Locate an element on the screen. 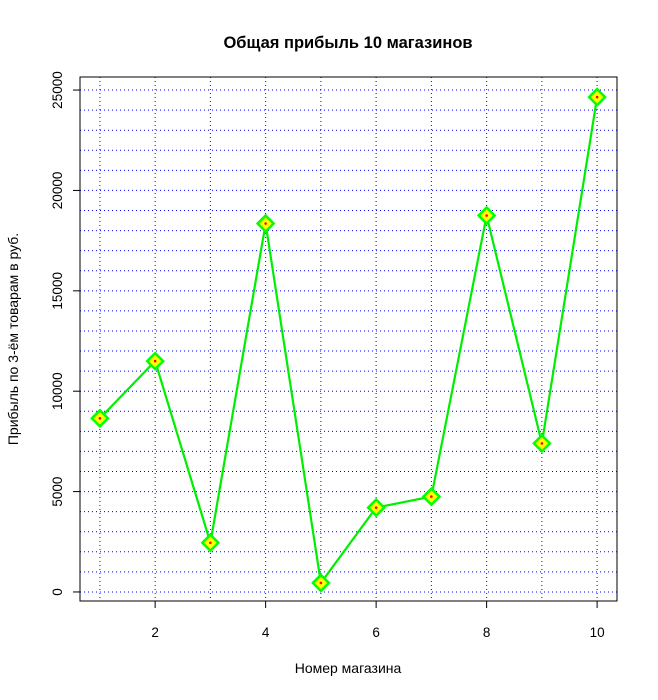 The height and width of the screenshot is (700, 658). y-tick-label: 0 is located at coordinates (57, 592).